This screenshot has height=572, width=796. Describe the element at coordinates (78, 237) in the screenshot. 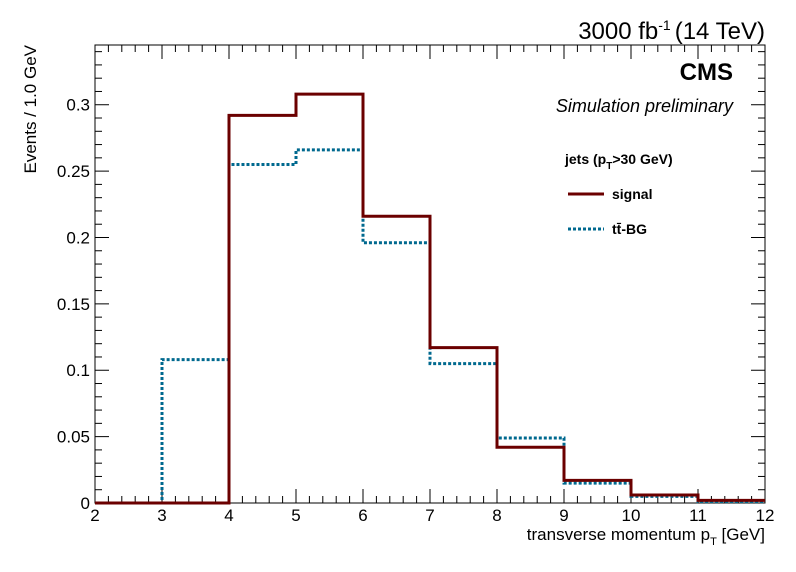

I see `y-tick-label: 0.2` at that location.